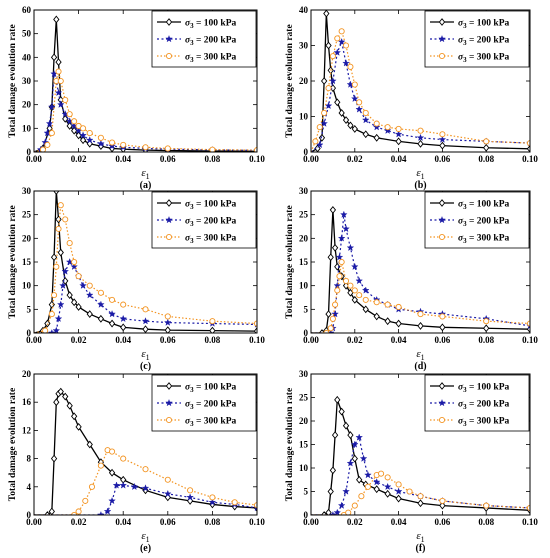 The width and height of the screenshot is (550, 558). What do you see at coordinates (210, 389) in the screenshot?
I see `legend-label: σ3 = 100 kPa` at bounding box center [210, 389].